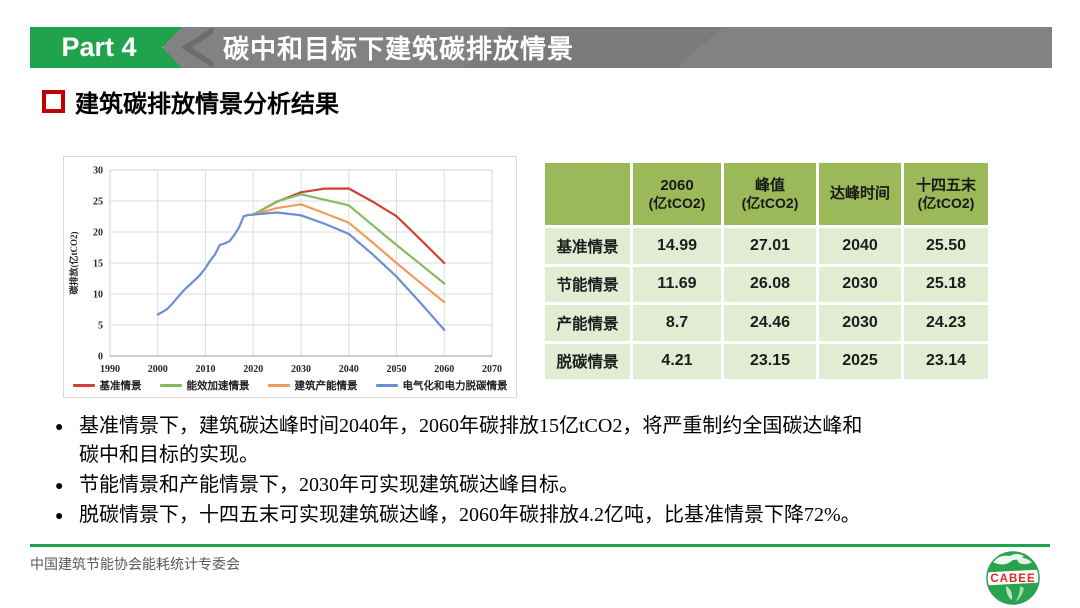  What do you see at coordinates (444, 369) in the screenshot?
I see `svg-text: 2060` at bounding box center [444, 369].